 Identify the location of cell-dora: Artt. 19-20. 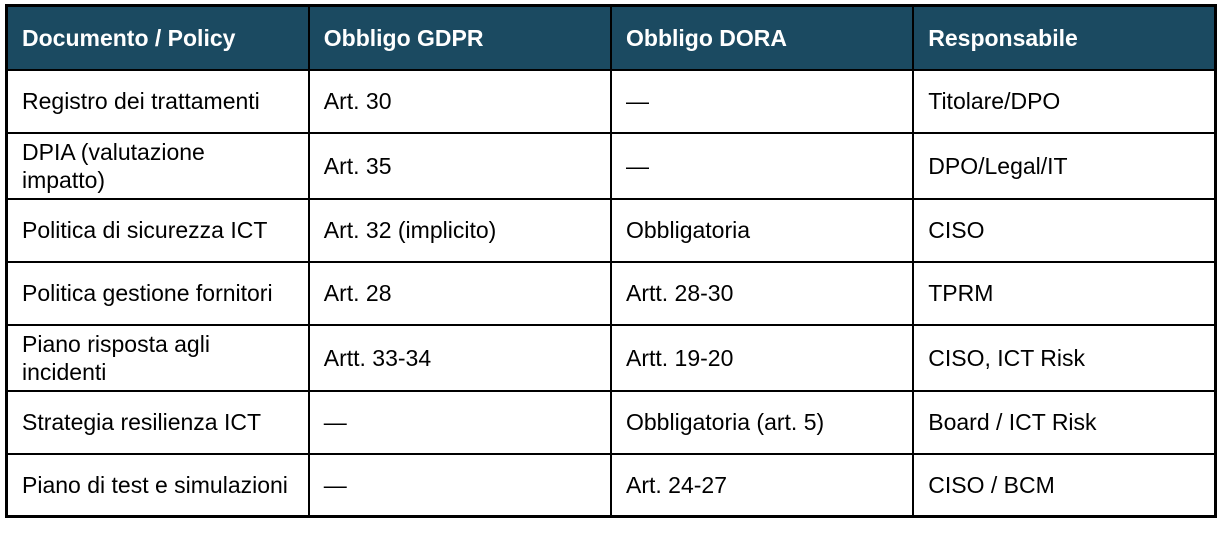
(762, 357).